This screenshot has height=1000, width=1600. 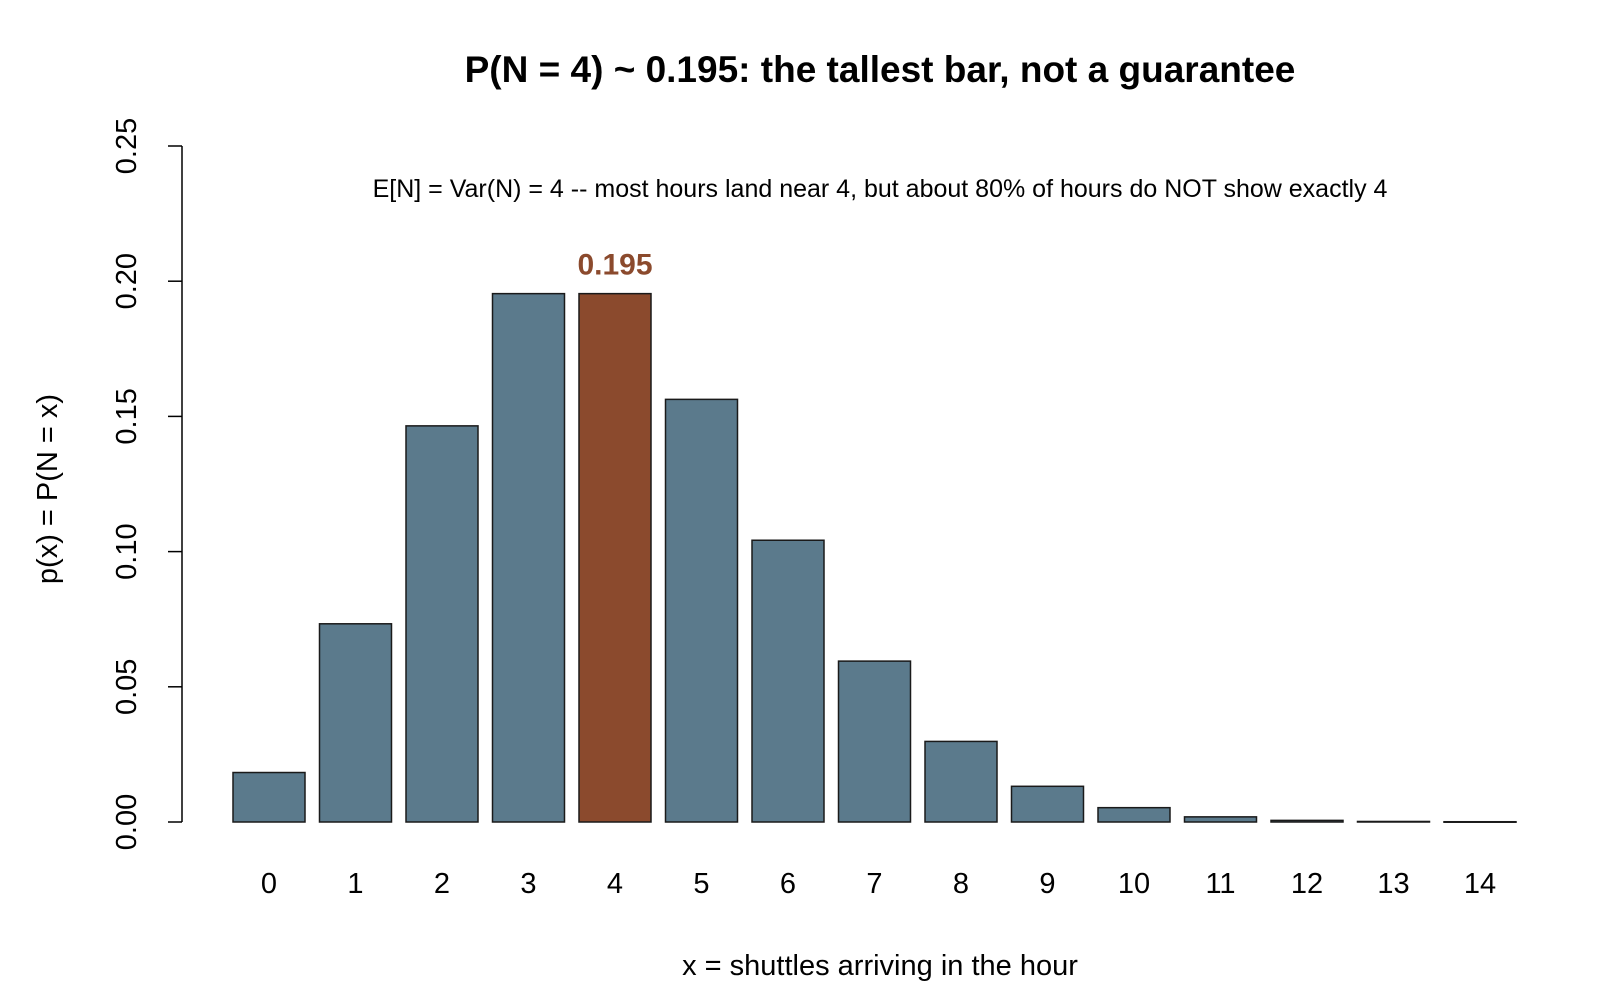 What do you see at coordinates (880, 966) in the screenshot?
I see `x-axis-label: x = shuttles arriving in the hour` at bounding box center [880, 966].